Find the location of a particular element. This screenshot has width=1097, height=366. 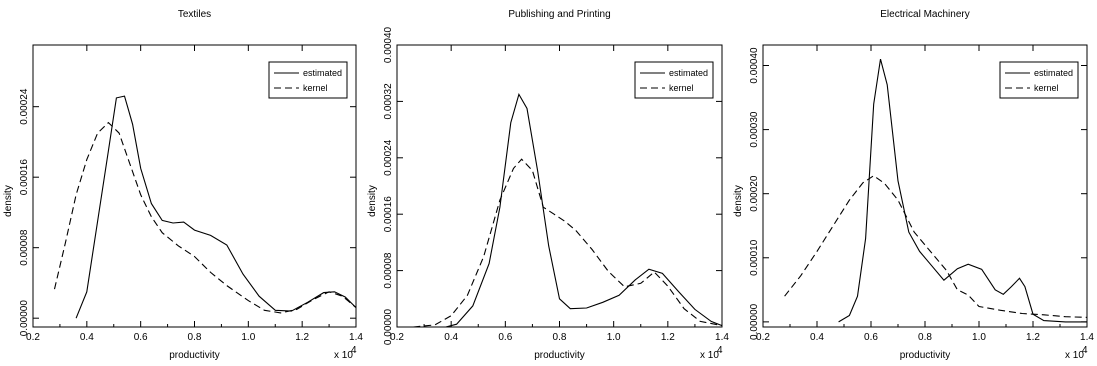

chart-title: Textiles is located at coordinates (194, 14).